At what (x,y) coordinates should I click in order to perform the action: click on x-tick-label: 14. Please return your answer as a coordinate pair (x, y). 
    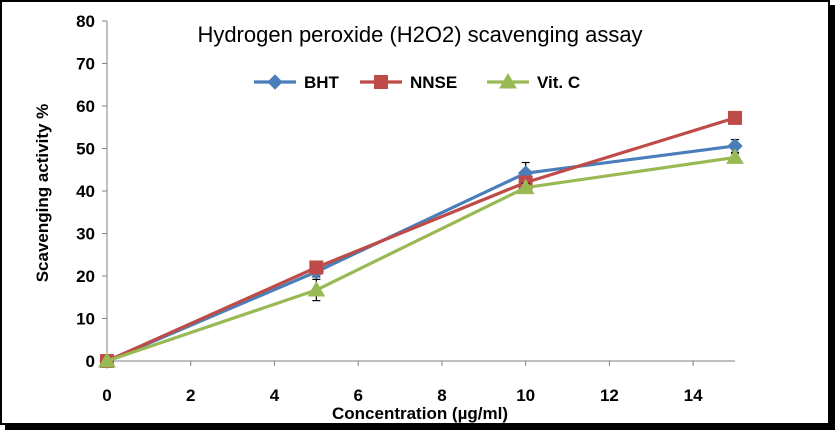
    Looking at the image, I should click on (693, 395).